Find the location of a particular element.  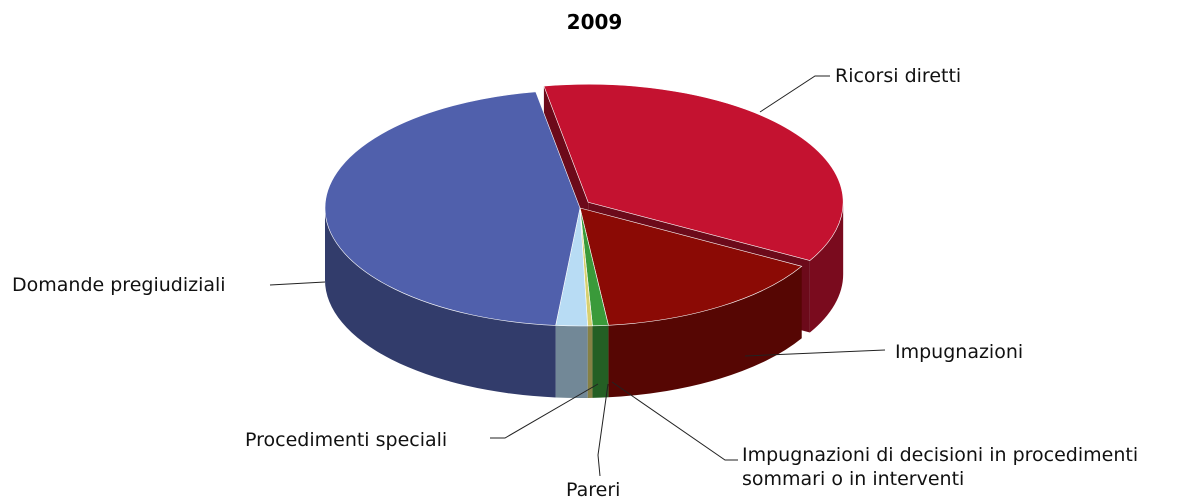

slice-label: Impugnazioni is located at coordinates (959, 352).